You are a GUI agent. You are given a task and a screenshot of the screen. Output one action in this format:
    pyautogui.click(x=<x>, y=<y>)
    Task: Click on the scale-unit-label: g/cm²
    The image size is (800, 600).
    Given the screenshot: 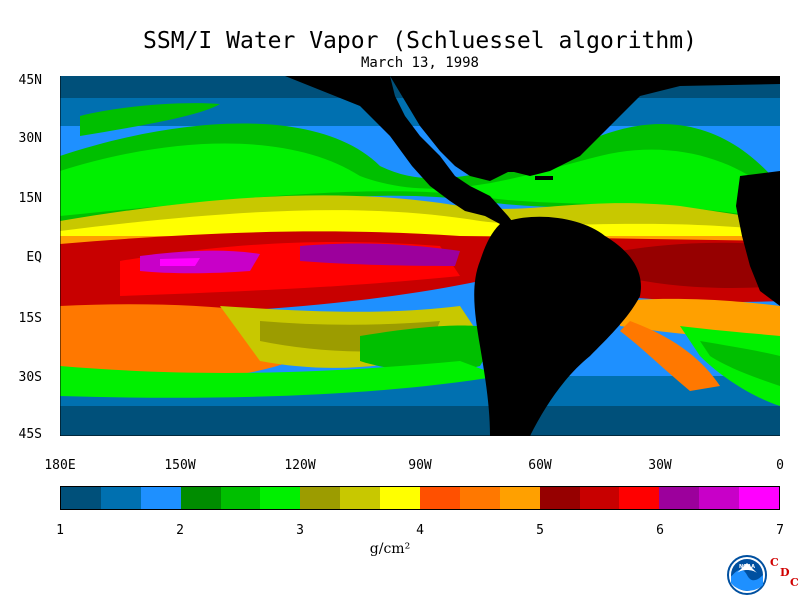 What is the action you would take?
    pyautogui.click(x=390, y=549)
    